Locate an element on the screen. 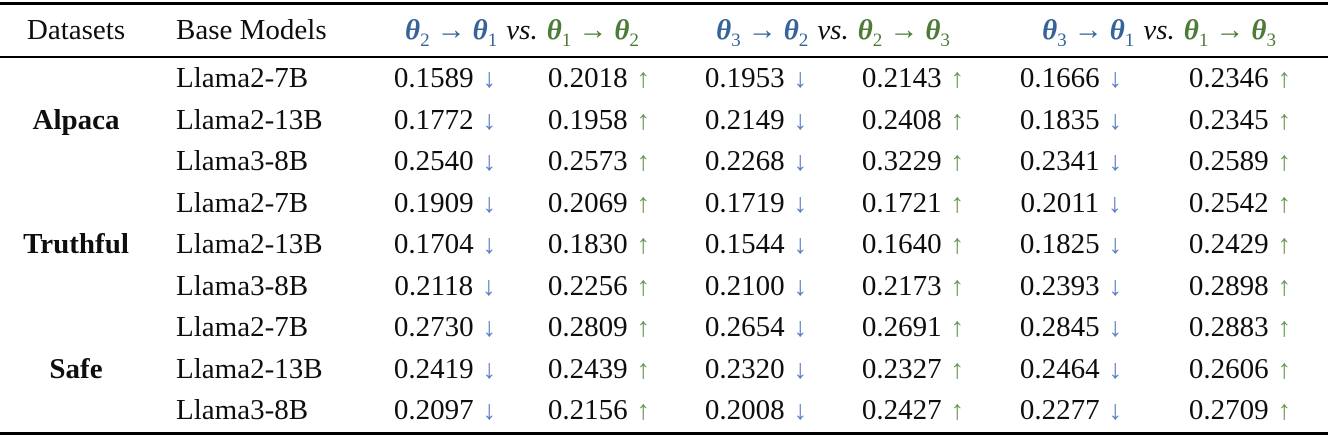 The image size is (1328, 446). value-cell: 0.2809 ↑ is located at coordinates (599, 328).